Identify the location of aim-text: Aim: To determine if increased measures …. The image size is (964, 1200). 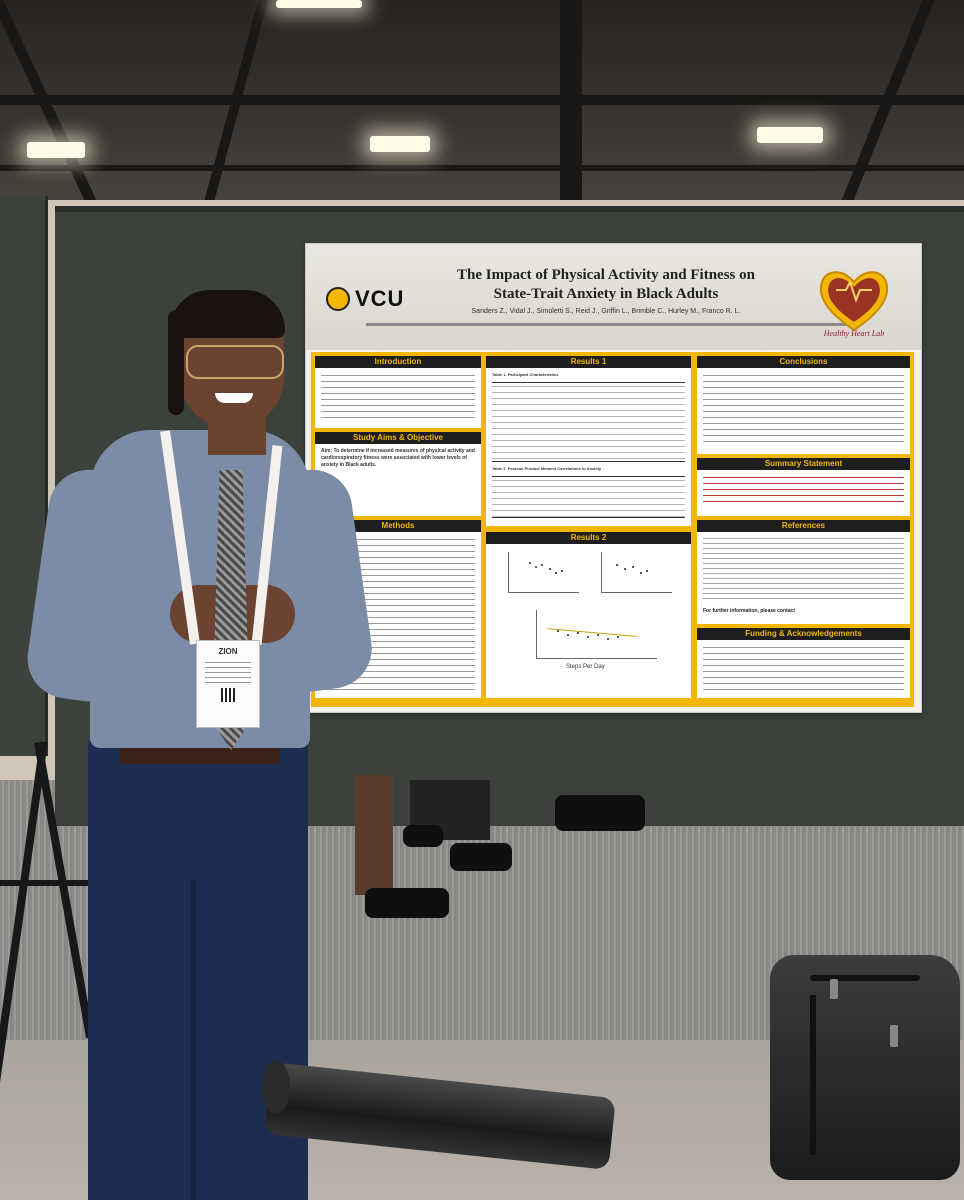
(398, 458).